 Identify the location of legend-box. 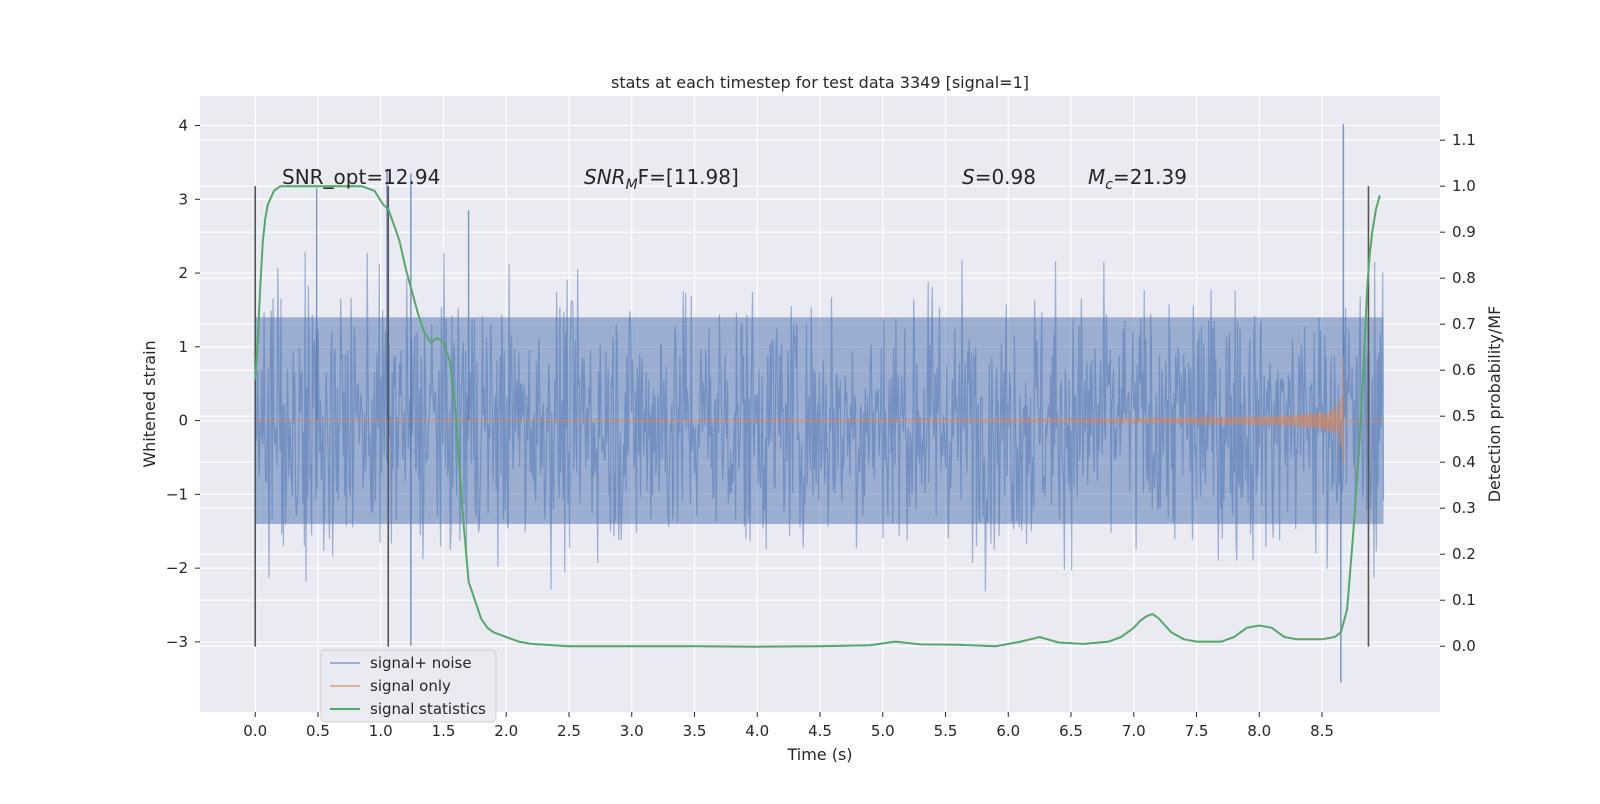
(408, 686).